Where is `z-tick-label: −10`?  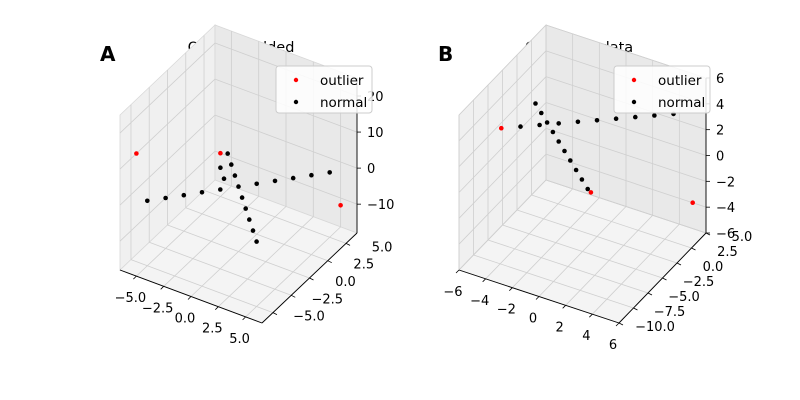
z-tick-label: −10 is located at coordinates (380, 205).